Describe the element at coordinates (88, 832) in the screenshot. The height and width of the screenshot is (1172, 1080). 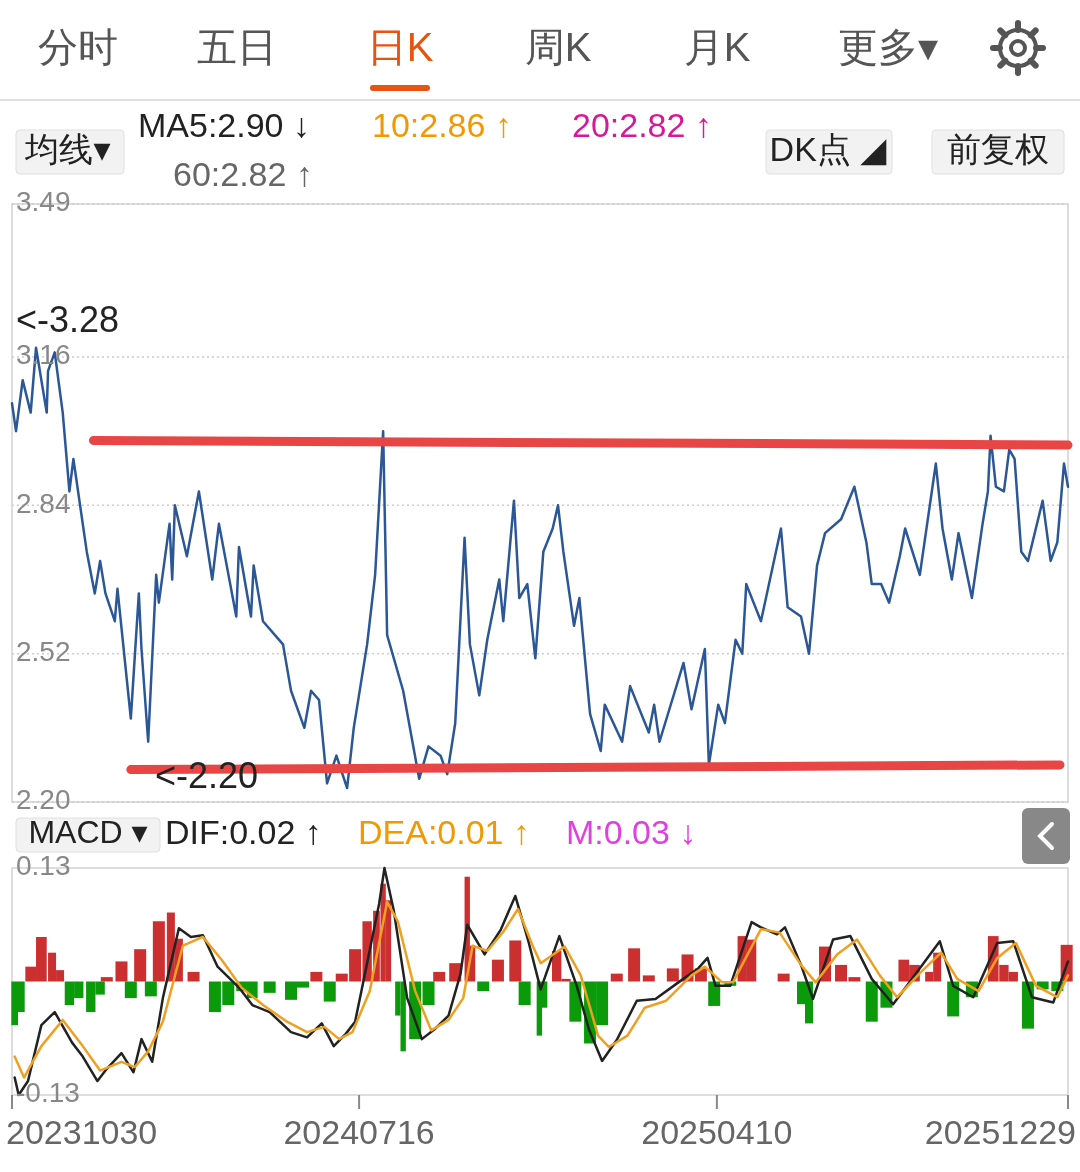
I see `text: MACD ▾` at that location.